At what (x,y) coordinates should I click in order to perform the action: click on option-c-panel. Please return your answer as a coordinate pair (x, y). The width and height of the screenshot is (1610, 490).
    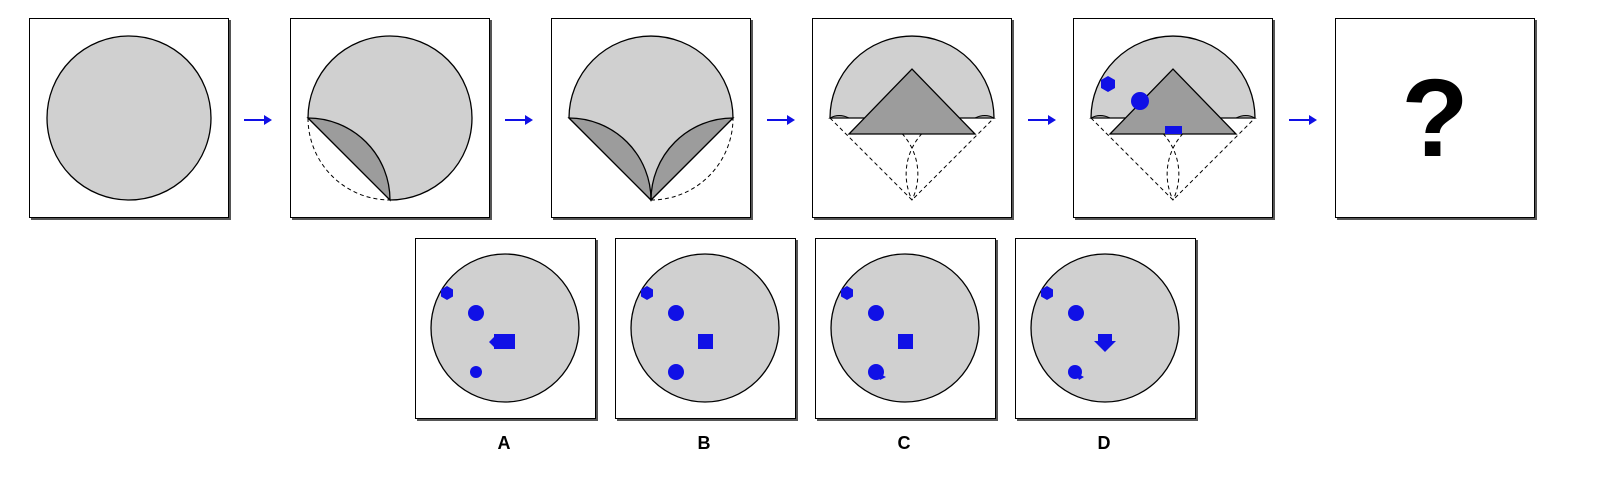
    Looking at the image, I should click on (905, 328).